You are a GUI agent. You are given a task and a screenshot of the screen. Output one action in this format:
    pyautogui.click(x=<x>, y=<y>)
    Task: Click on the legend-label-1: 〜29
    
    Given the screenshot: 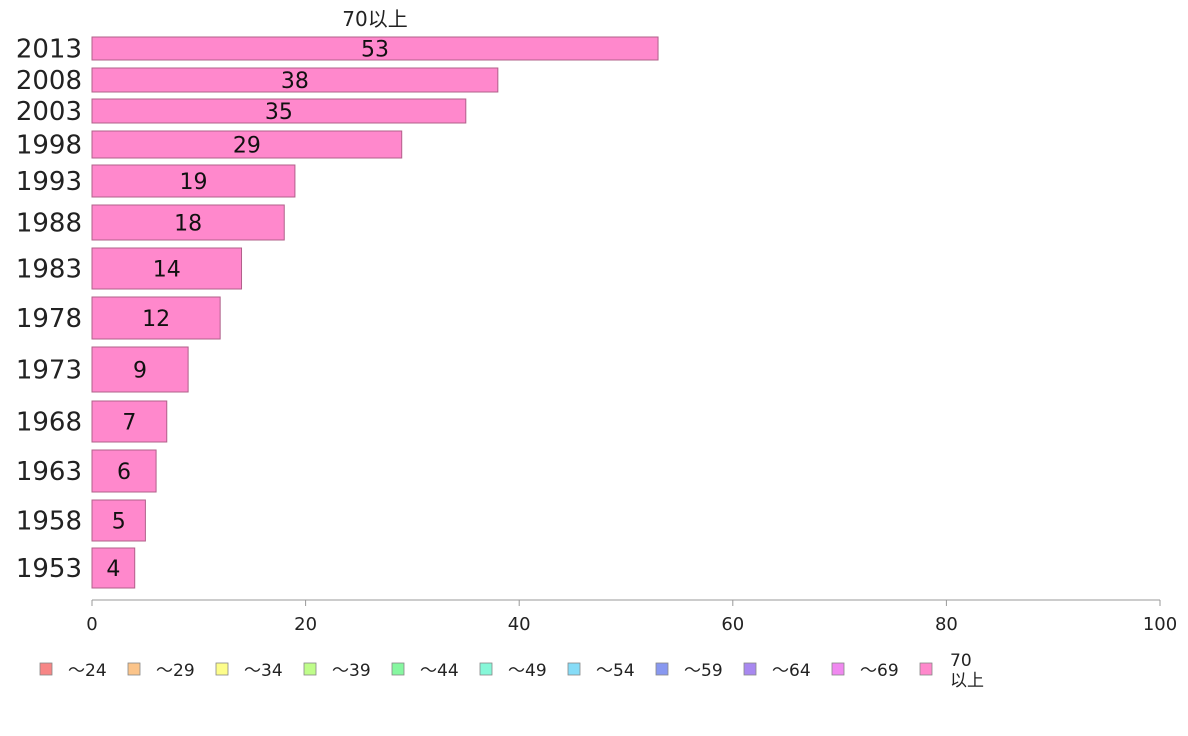 What is the action you would take?
    pyautogui.click(x=175, y=671)
    